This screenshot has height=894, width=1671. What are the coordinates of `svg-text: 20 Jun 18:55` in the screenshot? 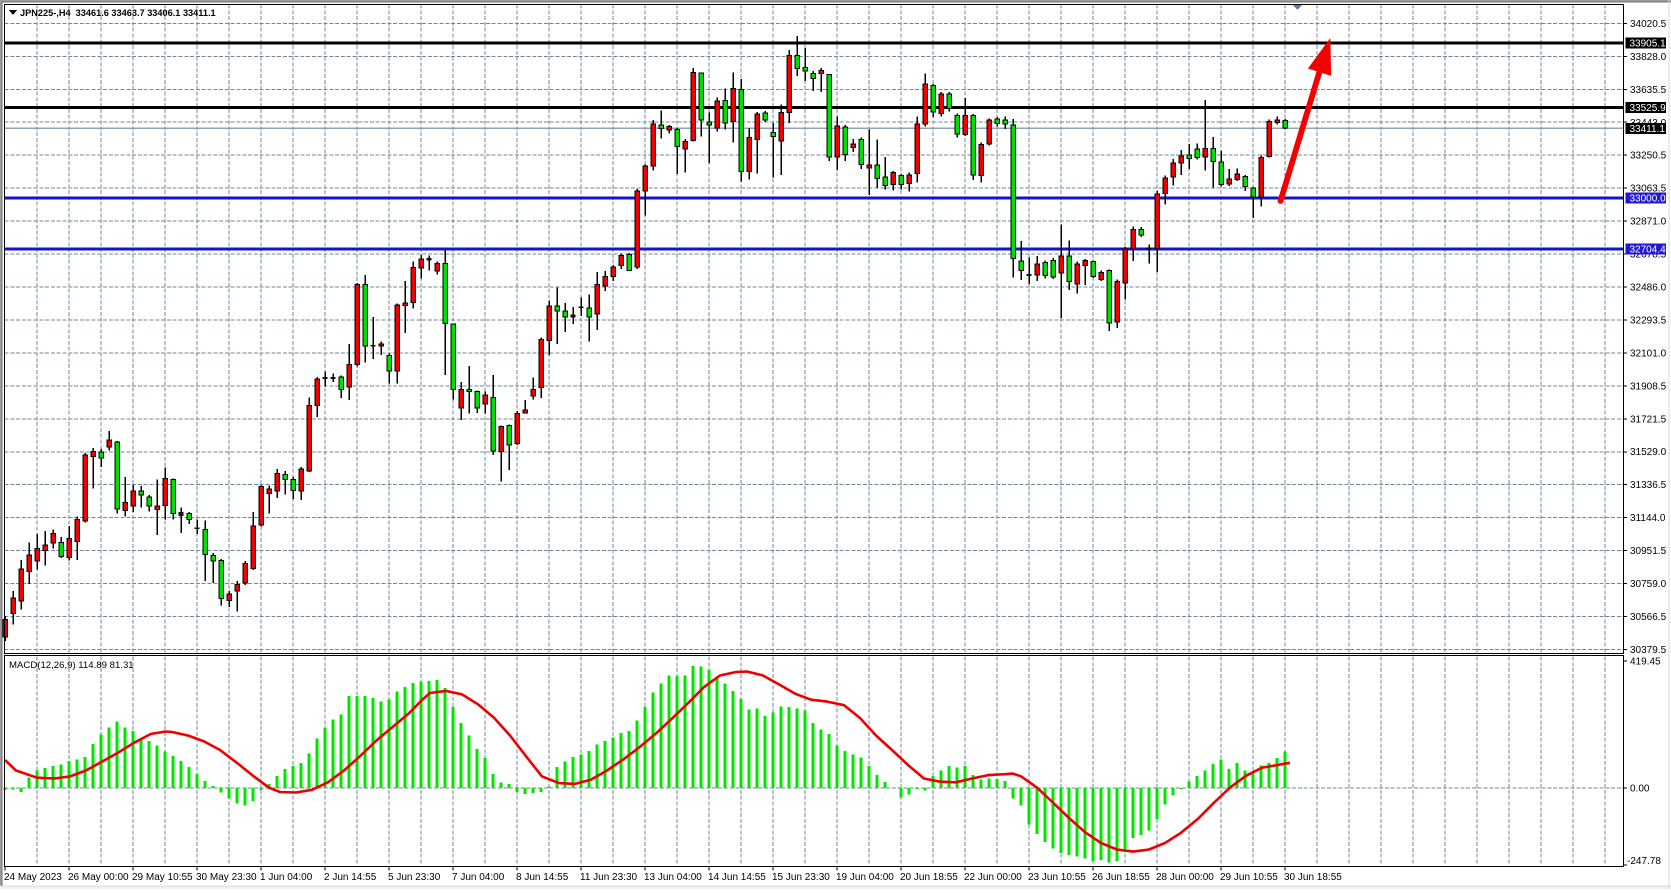 It's located at (929, 877).